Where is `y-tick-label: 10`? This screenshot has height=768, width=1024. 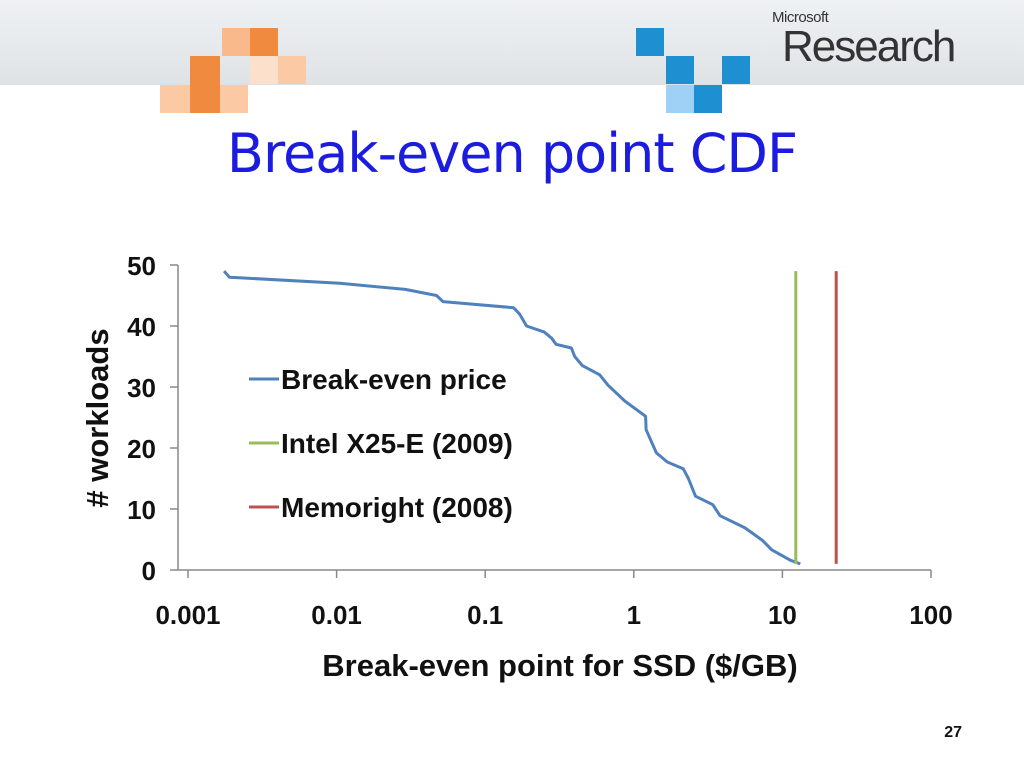
y-tick-label: 10 is located at coordinates (141, 510).